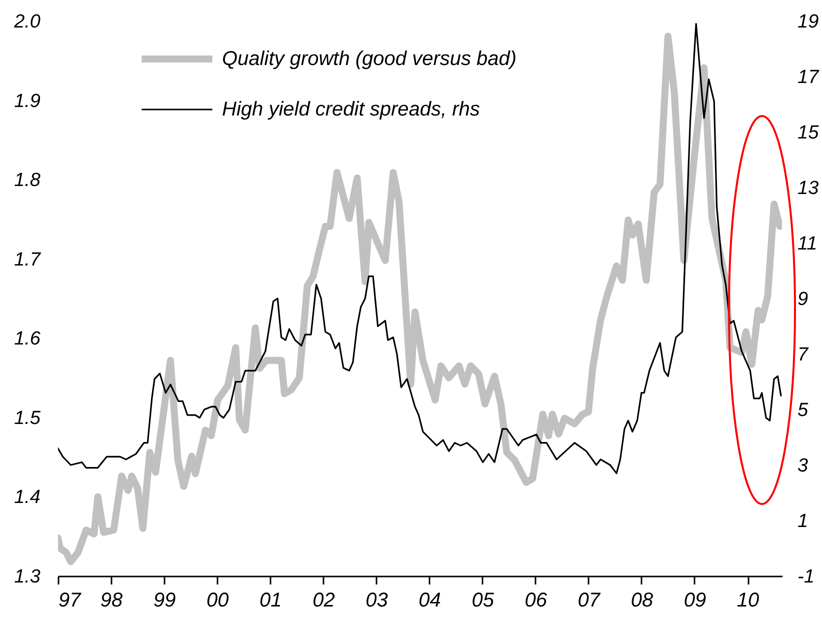 This screenshot has height=621, width=822. Describe the element at coordinates (808, 244) in the screenshot. I see `y2-tick-label: 11` at that location.